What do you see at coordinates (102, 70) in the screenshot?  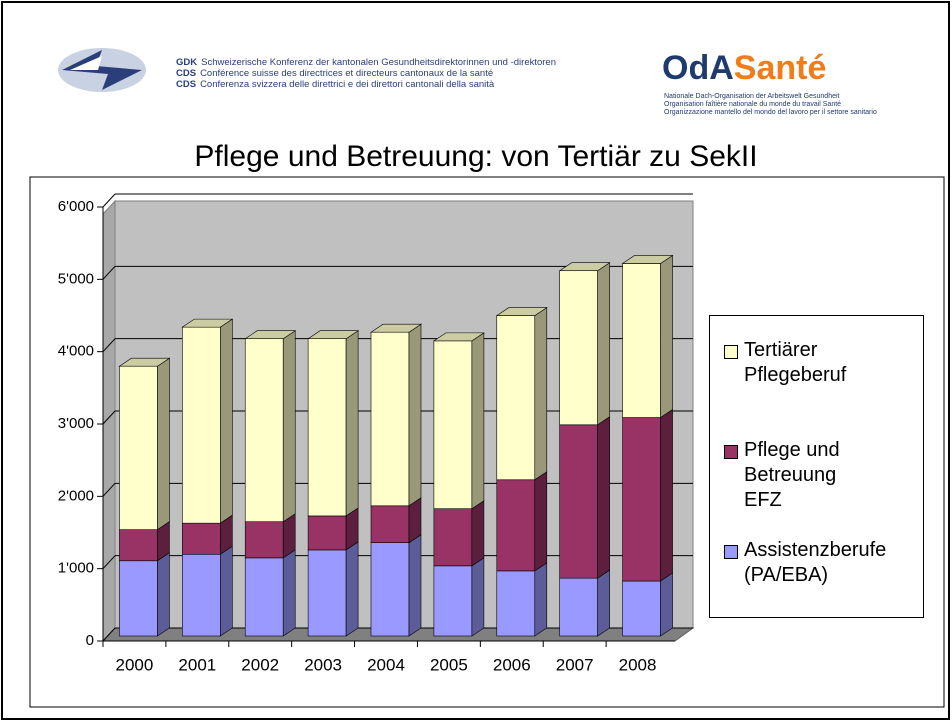 I see `gdk-logo` at bounding box center [102, 70].